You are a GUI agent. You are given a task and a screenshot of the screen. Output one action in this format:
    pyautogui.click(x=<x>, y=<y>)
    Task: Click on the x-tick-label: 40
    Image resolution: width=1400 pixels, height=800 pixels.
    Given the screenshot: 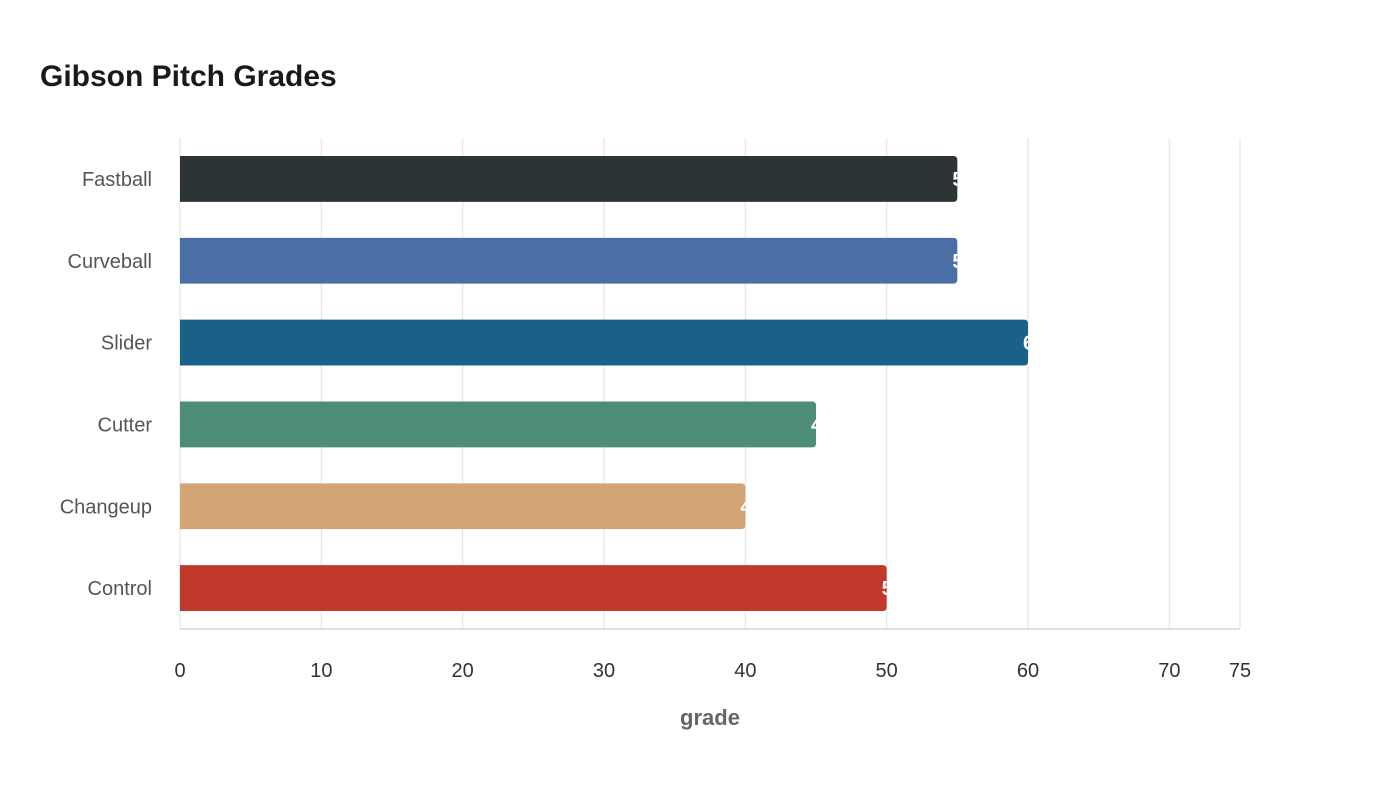 What is the action you would take?
    pyautogui.click(x=745, y=671)
    